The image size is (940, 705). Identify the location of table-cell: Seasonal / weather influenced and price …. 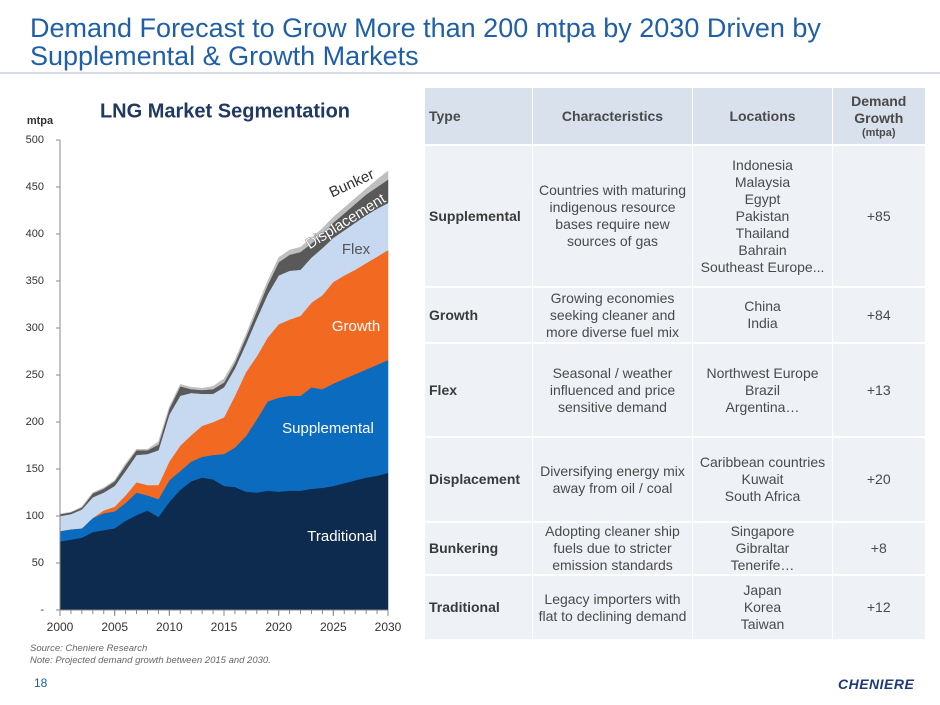
(612, 390).